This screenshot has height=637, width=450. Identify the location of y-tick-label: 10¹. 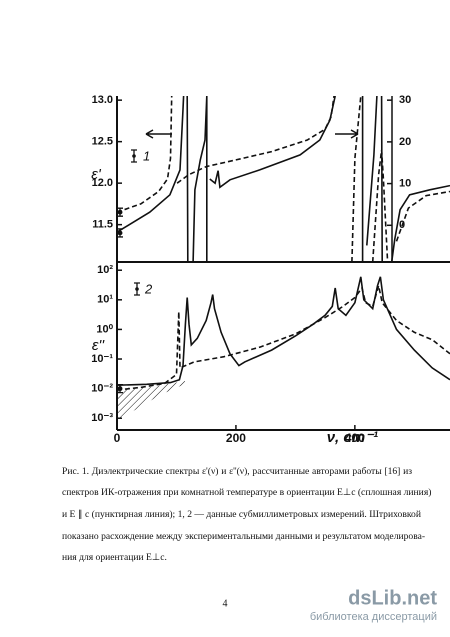
(105, 300).